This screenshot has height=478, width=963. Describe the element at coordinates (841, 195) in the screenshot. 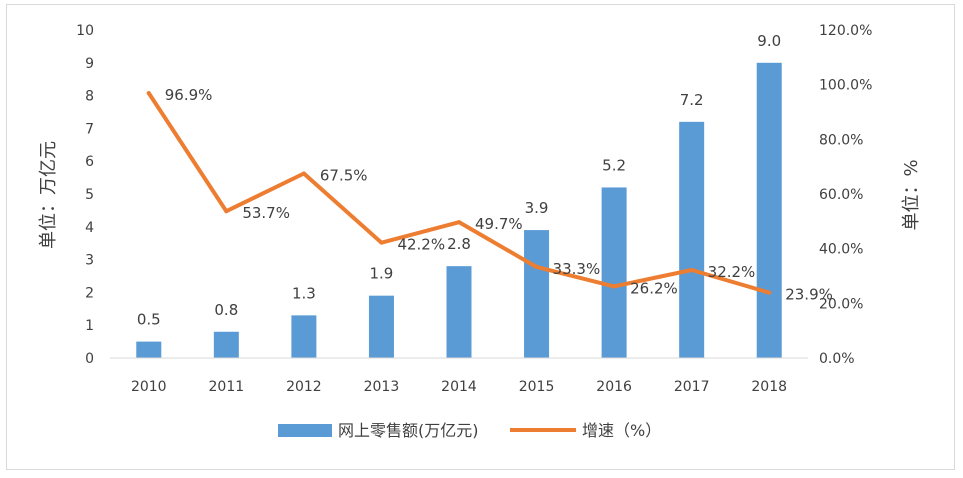

I see `right-tick-label: 60.0%` at that location.